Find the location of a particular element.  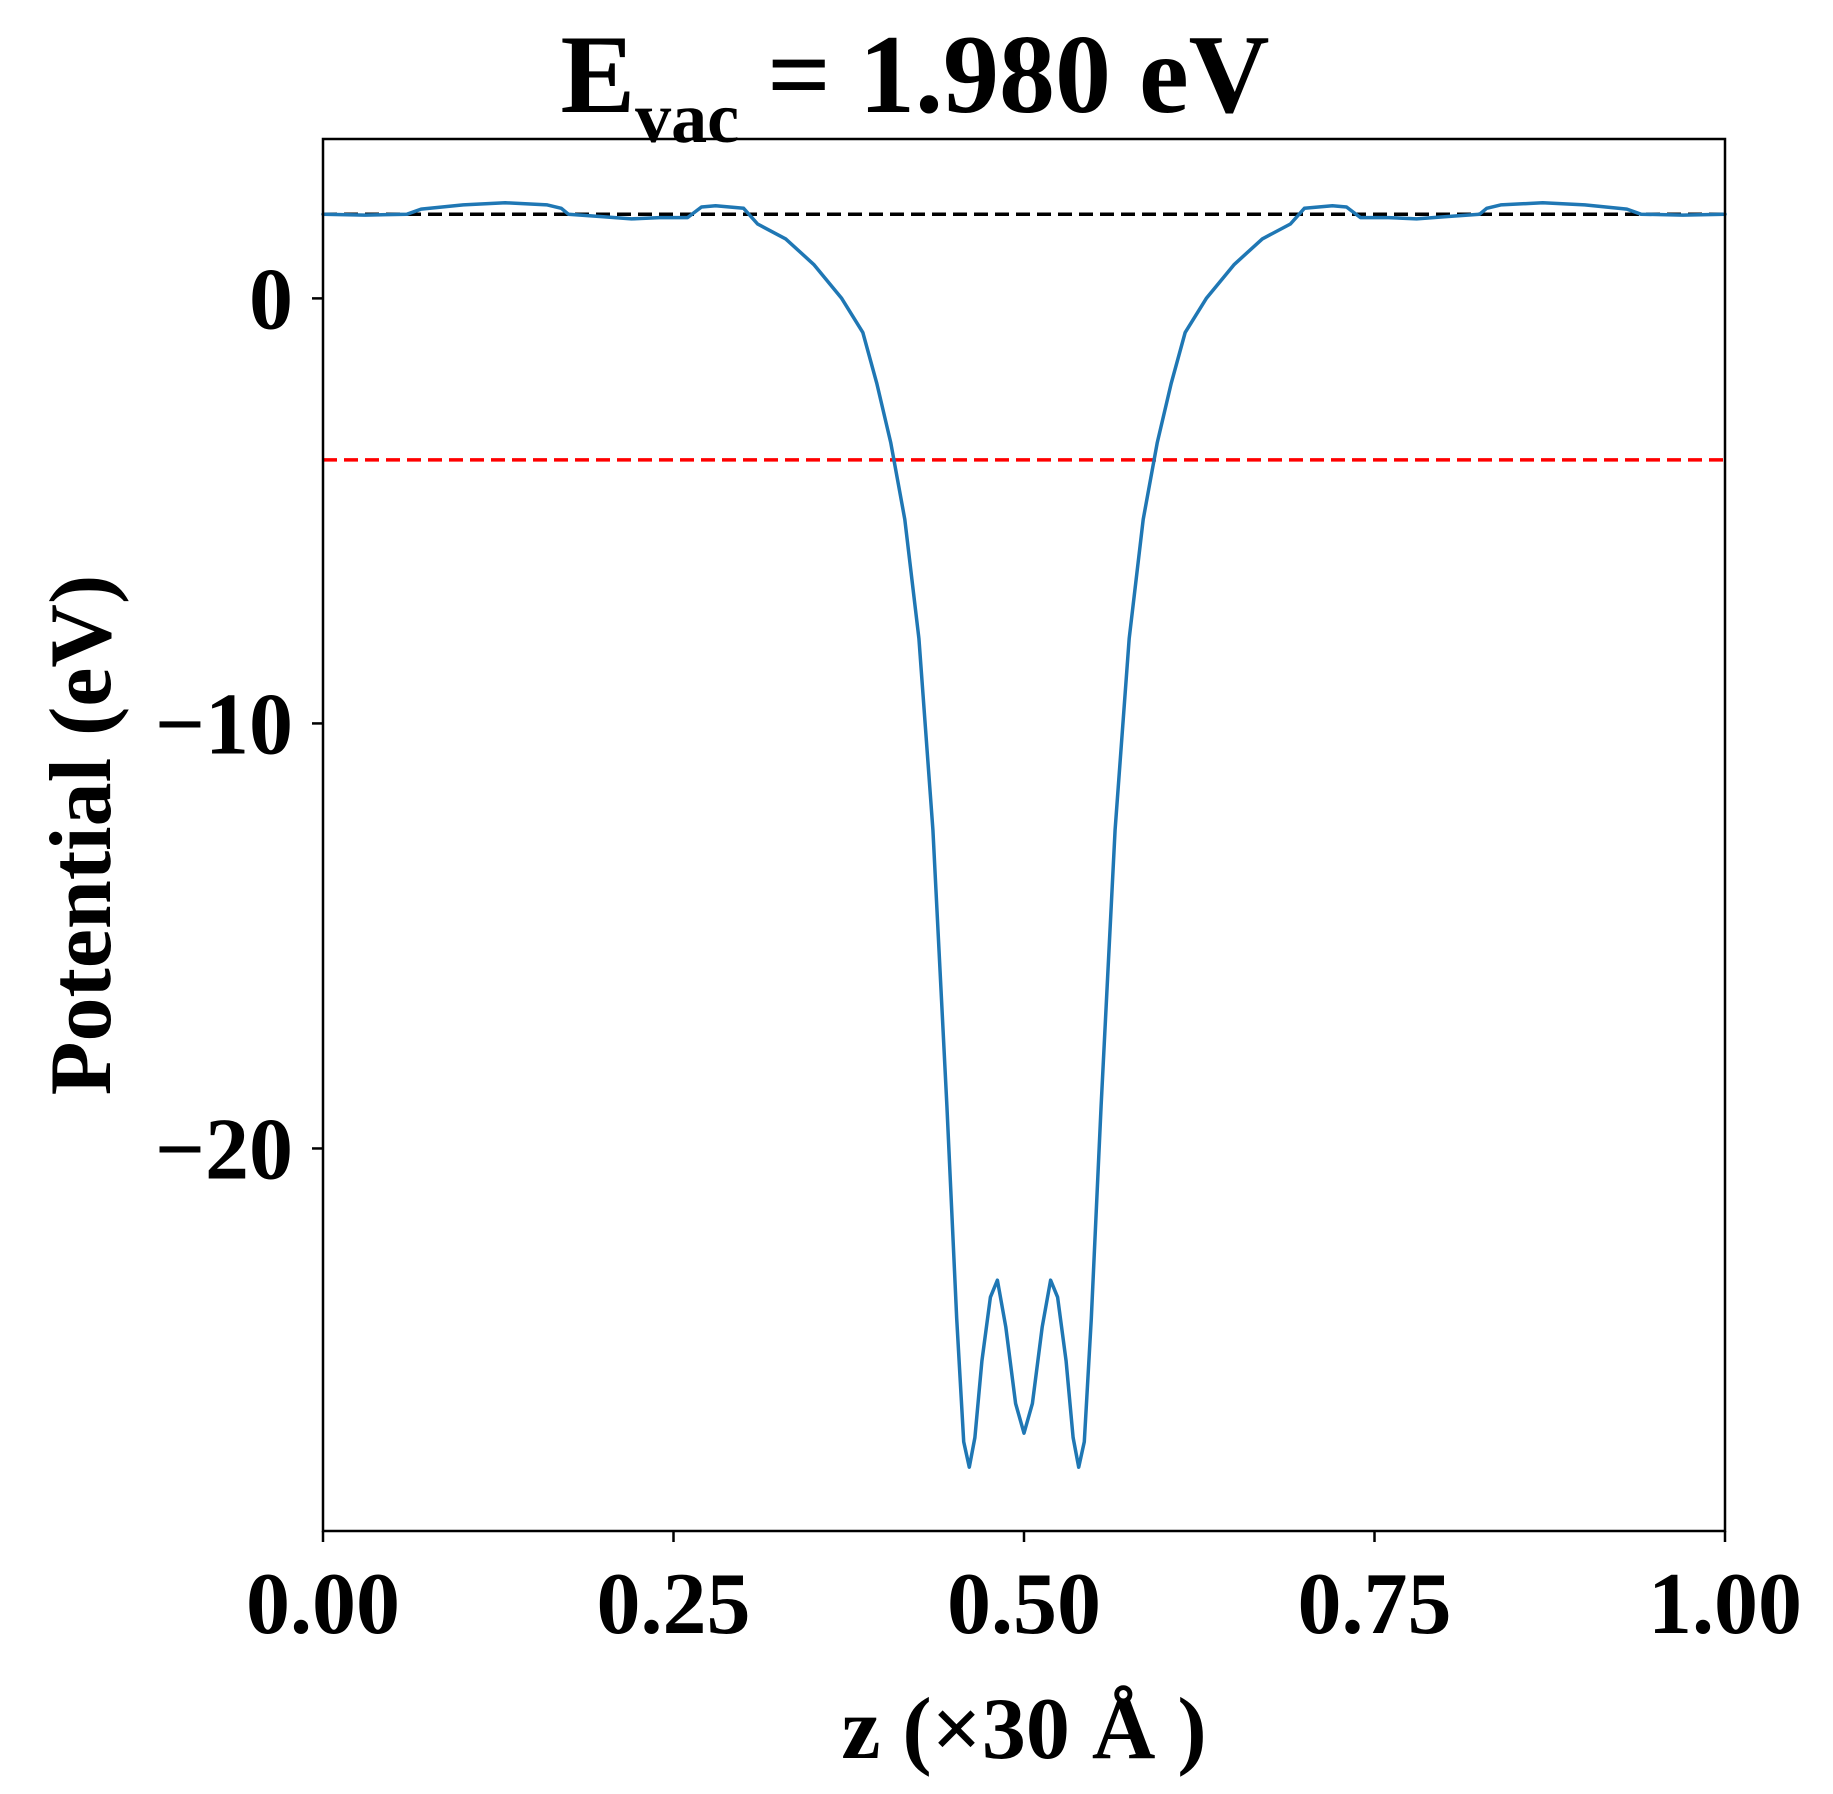

x-tick-label: 0.25 is located at coordinates (674, 1604).